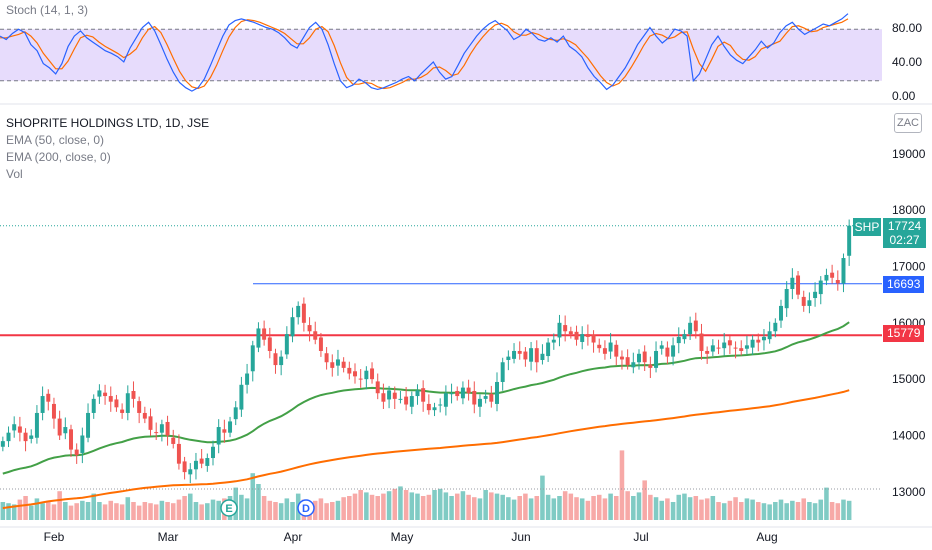 This screenshot has height=550, width=932. Describe the element at coordinates (168, 537) in the screenshot. I see `x-tick-label: Mar` at that location.